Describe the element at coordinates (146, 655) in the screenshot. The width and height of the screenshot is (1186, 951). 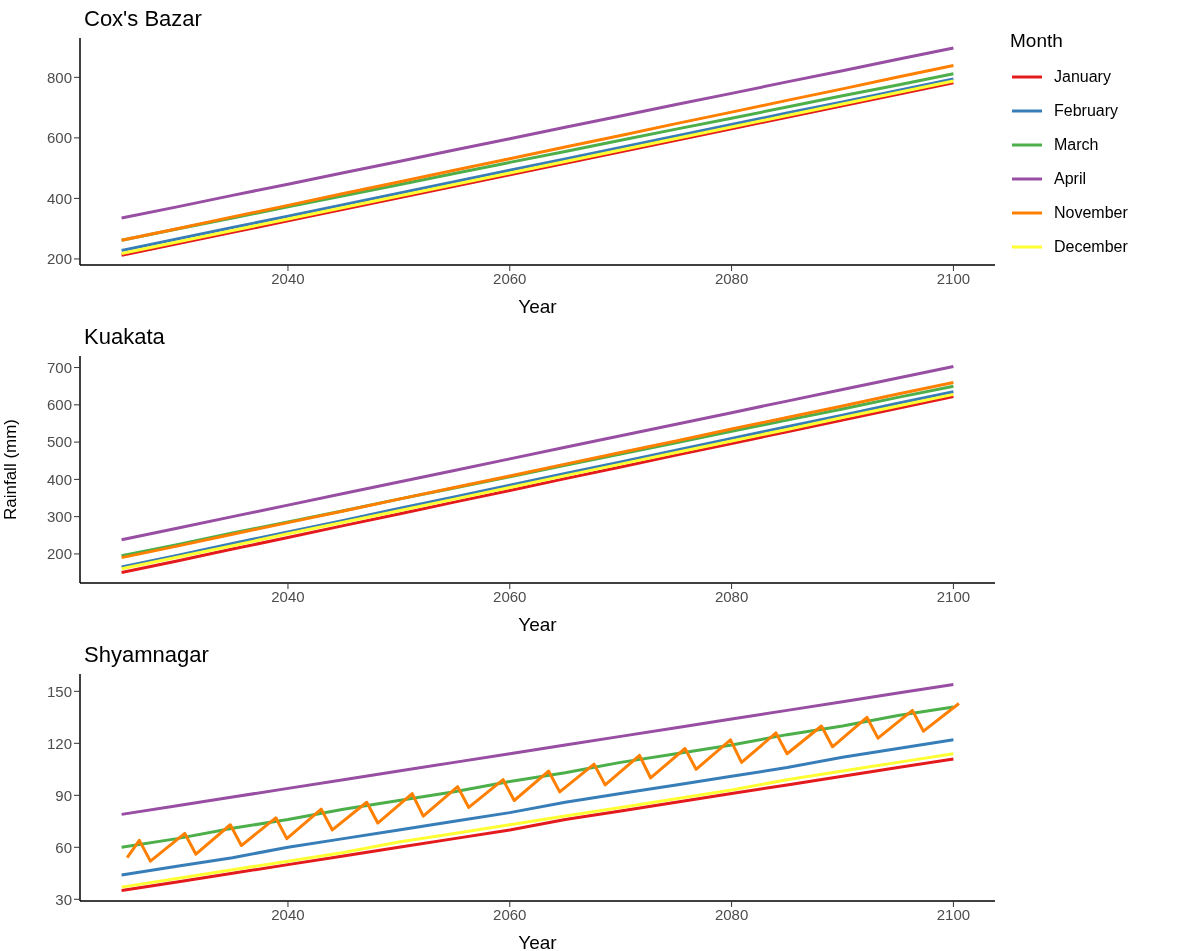
I see `chart-title: Shyamnagar` at that location.